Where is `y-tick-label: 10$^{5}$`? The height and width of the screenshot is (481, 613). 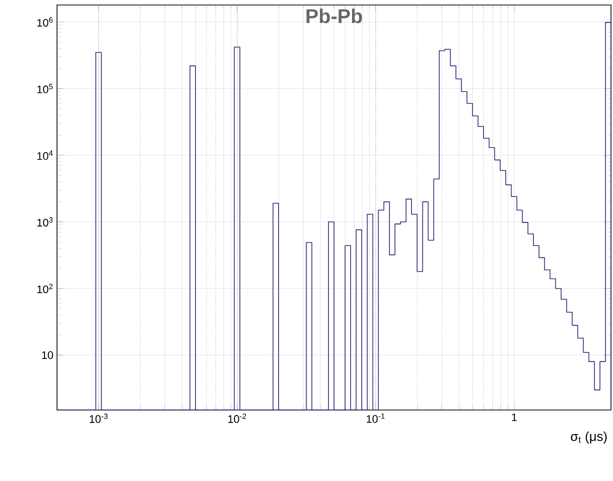 y-tick-label: 10$^{5}$ is located at coordinates (45, 89).